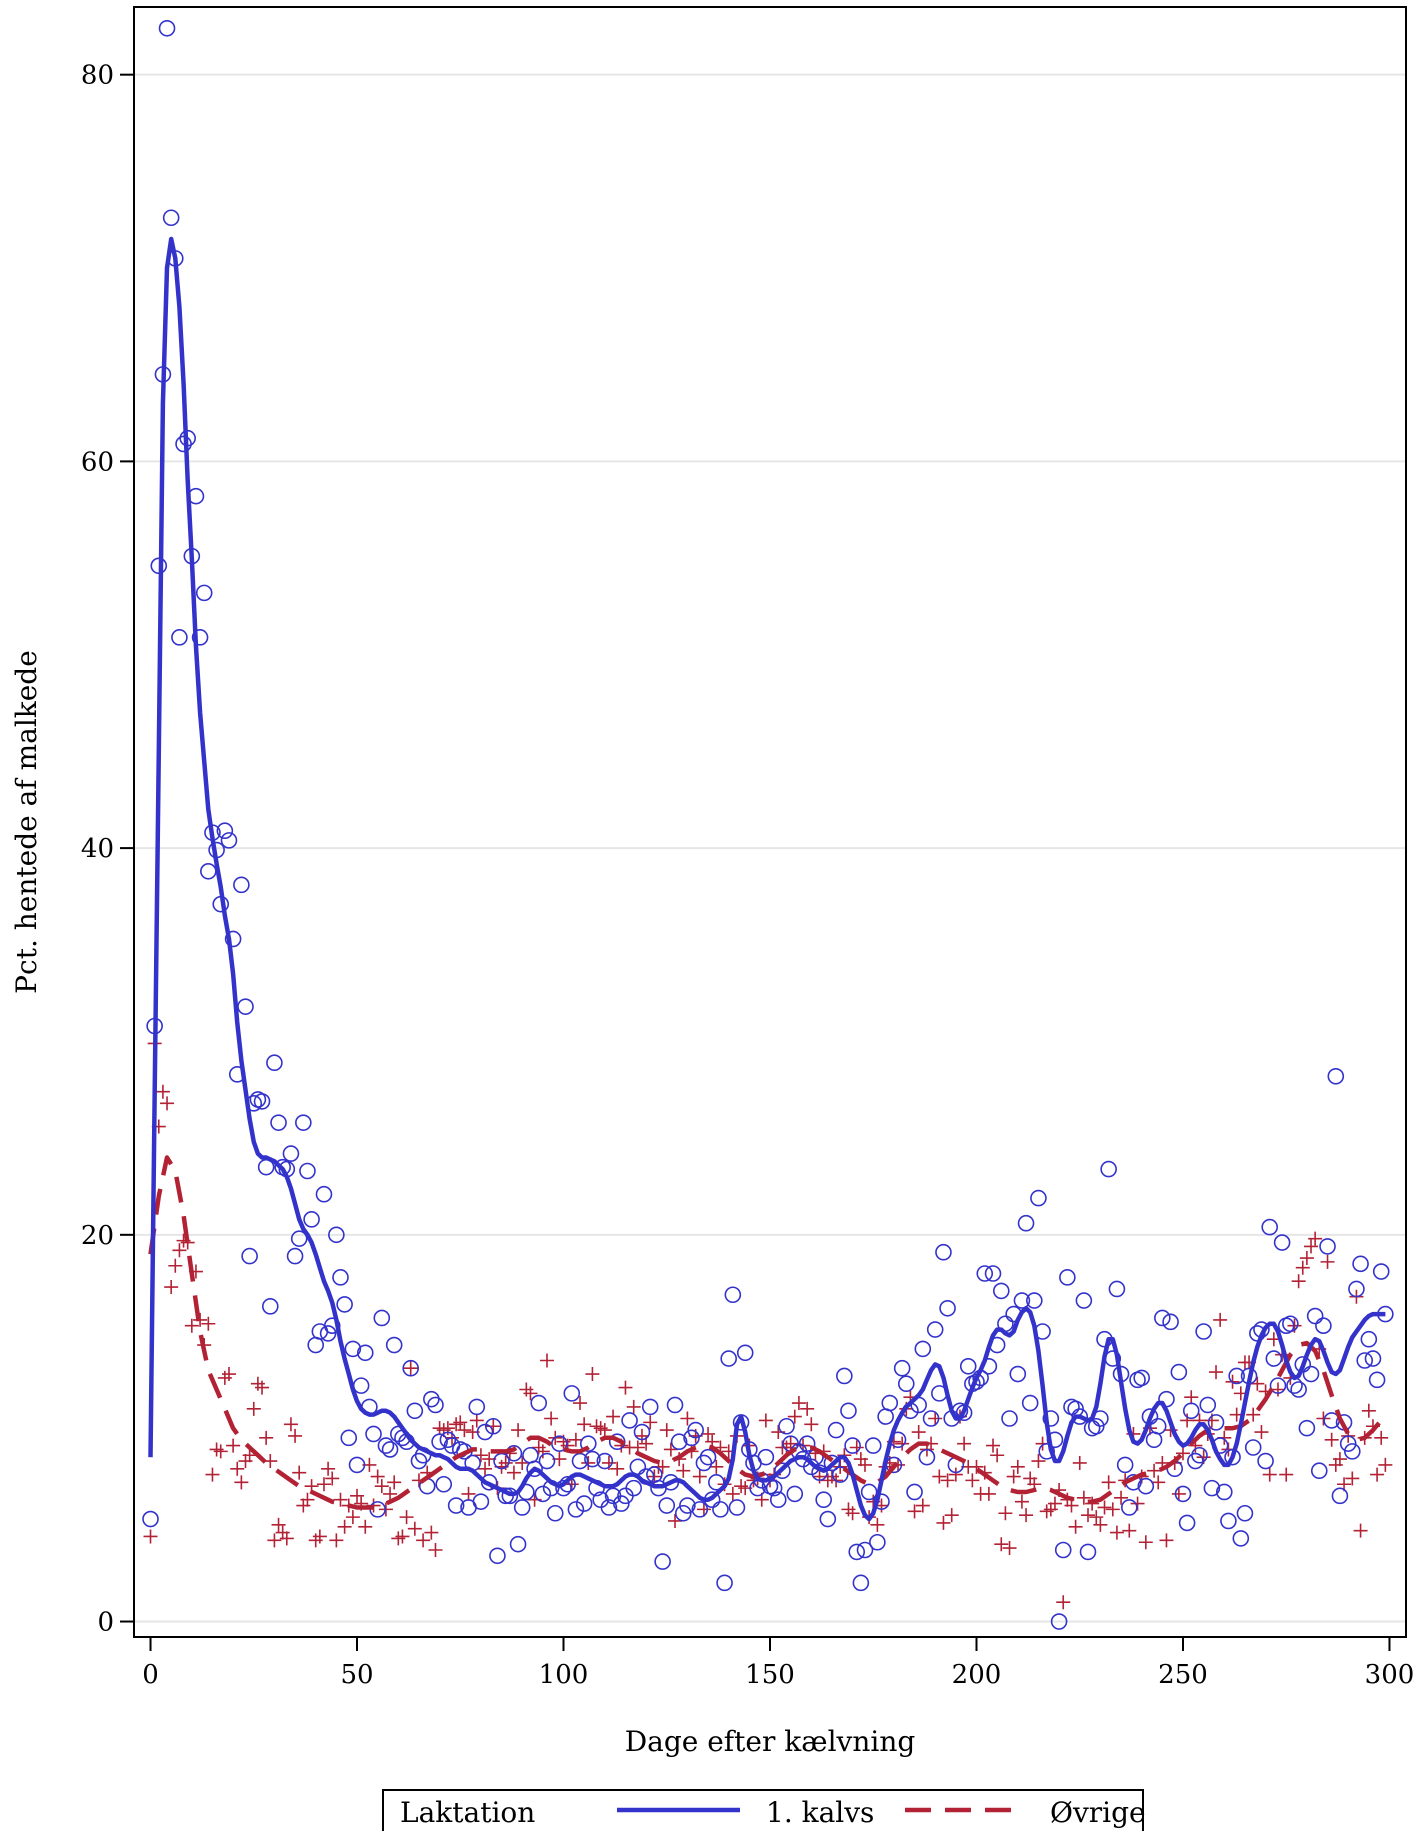 This screenshot has height=1835, width=1424. What do you see at coordinates (770, 1675) in the screenshot?
I see `x-tick-label-150: 150` at bounding box center [770, 1675].